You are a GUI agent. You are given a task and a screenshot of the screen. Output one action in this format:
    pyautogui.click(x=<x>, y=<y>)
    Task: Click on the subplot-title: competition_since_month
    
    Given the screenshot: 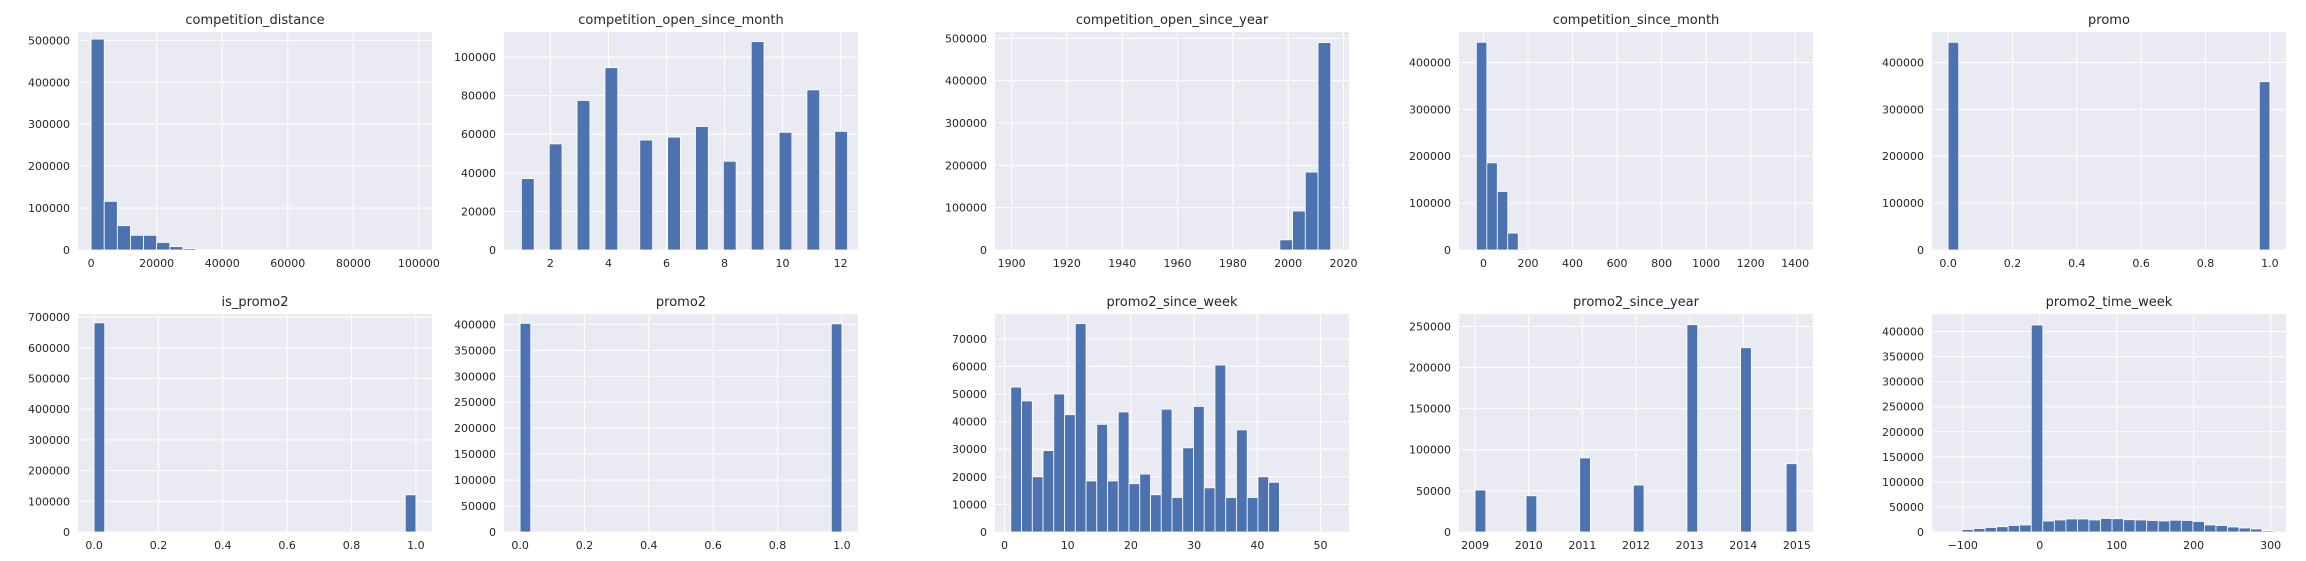 What is the action you would take?
    pyautogui.click(x=1636, y=20)
    